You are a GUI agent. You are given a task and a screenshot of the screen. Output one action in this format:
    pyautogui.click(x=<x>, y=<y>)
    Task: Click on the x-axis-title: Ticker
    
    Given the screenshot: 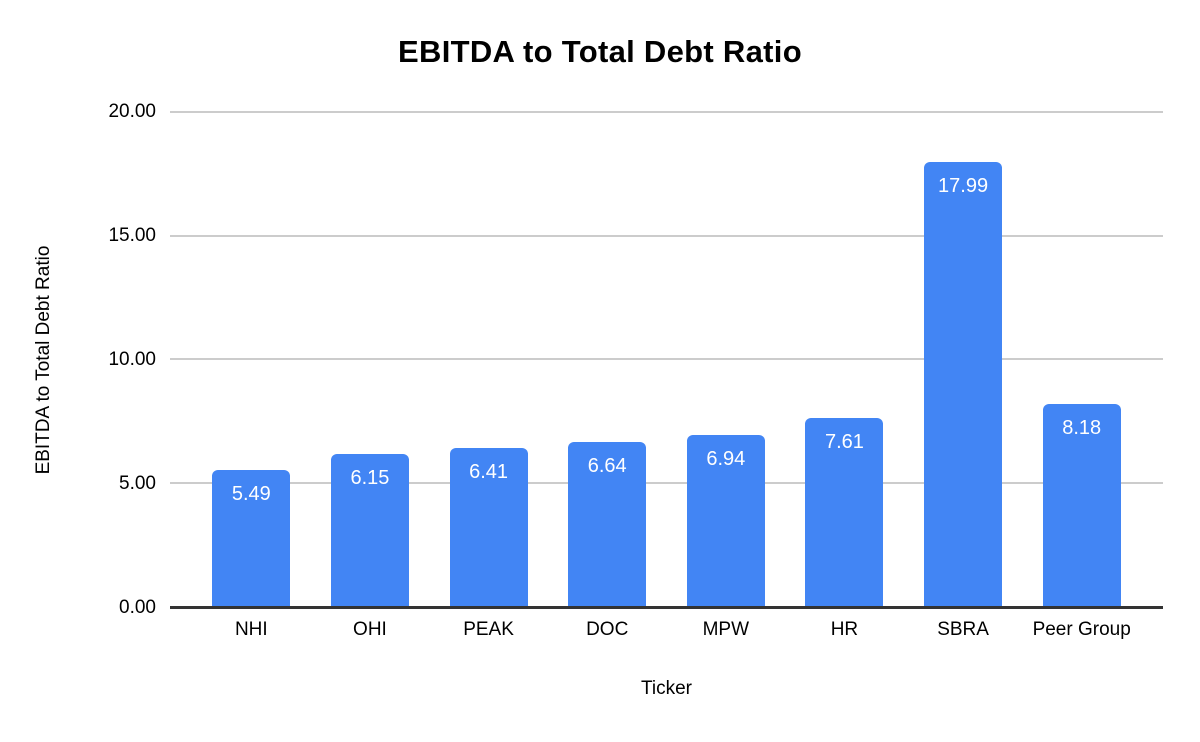 What is the action you would take?
    pyautogui.click(x=666, y=688)
    